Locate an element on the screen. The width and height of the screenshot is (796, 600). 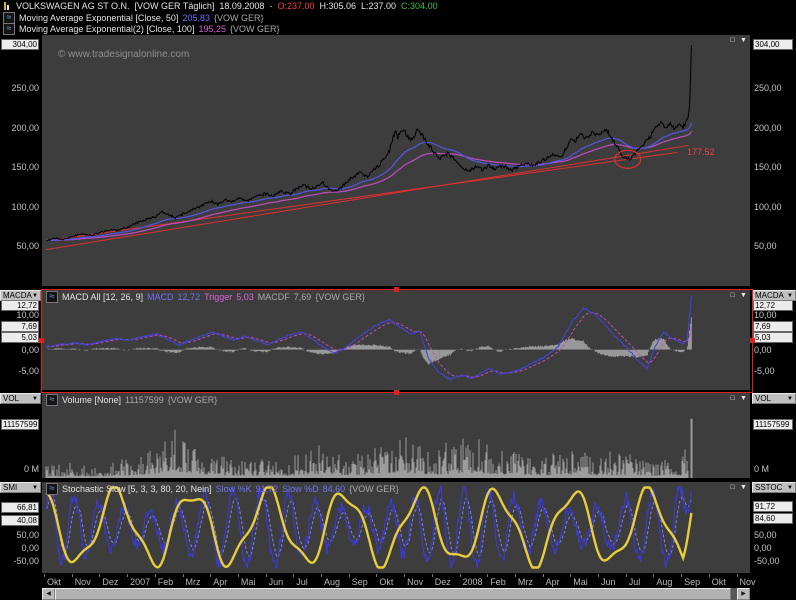
slow-k-value: 91,72 is located at coordinates (267, 488).